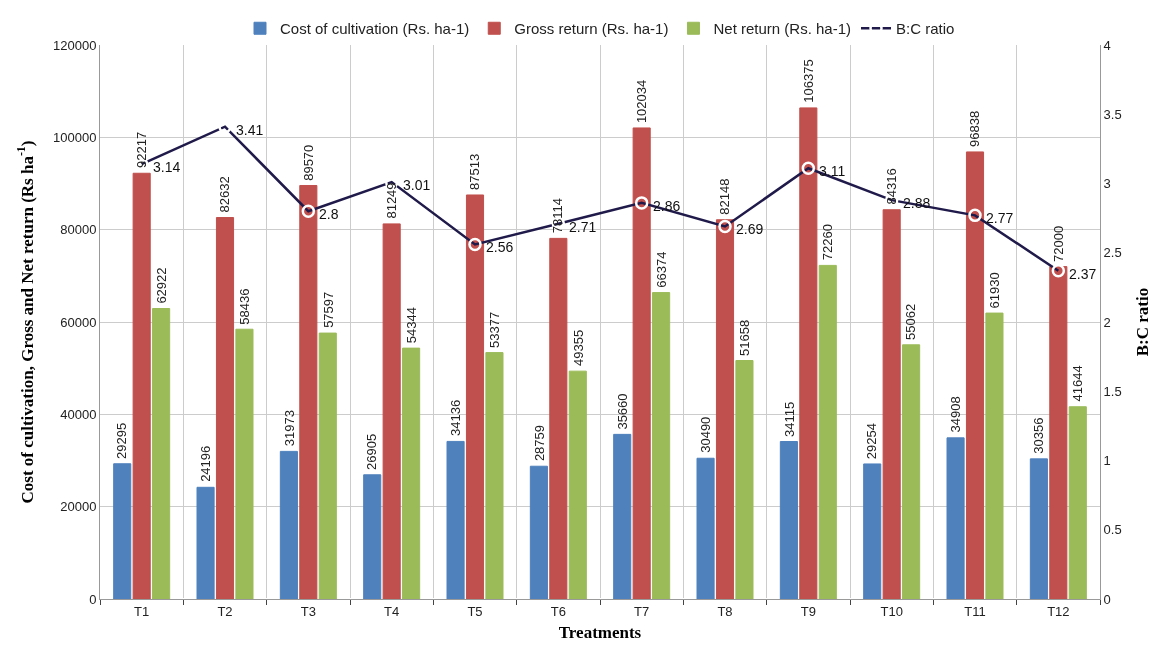 The image size is (1175, 654). What do you see at coordinates (925, 29) in the screenshot?
I see `legend-label: B:C ratio` at bounding box center [925, 29].